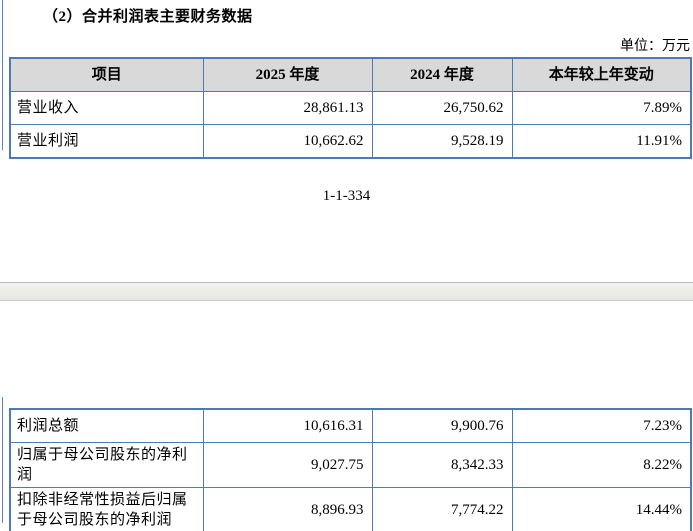 This screenshot has width=693, height=531. I want to click on value-cell: 9,027.75, so click(287, 465).